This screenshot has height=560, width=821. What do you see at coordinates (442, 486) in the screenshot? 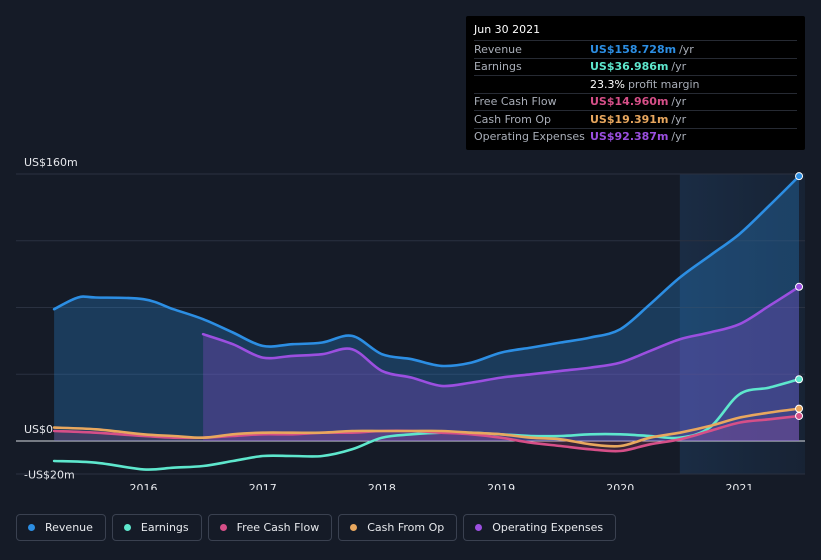
I see `x-axis-ticks: 2016 2017 2018 2019 2020 2021` at bounding box center [442, 486].